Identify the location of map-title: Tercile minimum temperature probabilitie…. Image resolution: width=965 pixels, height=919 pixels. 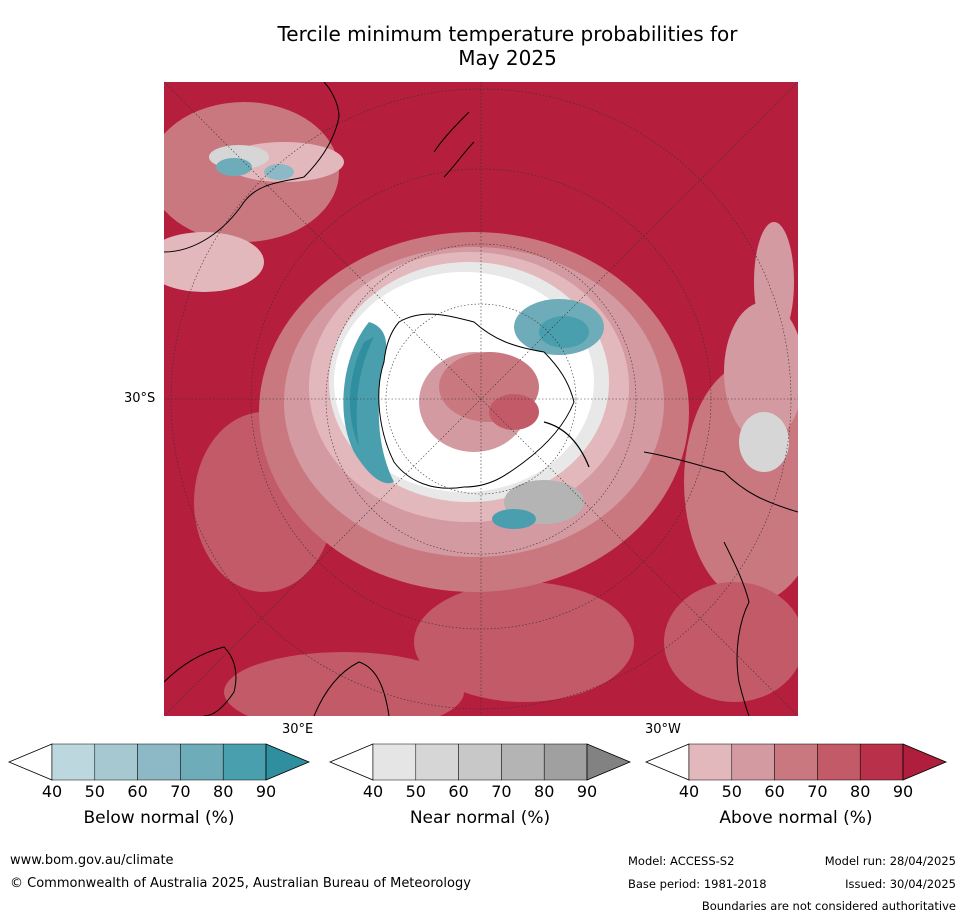
(507, 46).